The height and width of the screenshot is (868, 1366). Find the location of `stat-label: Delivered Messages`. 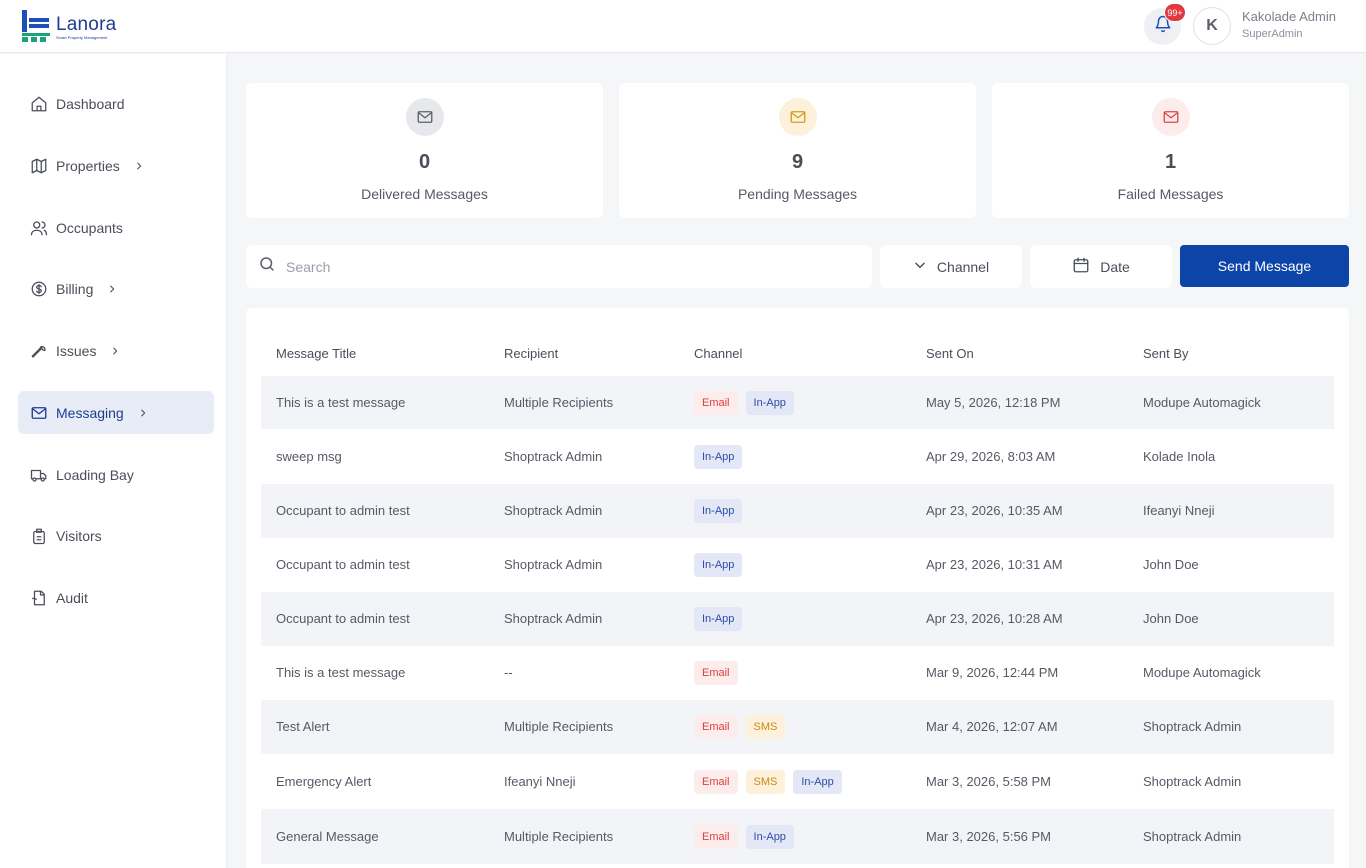

stat-label: Delivered Messages is located at coordinates (424, 194).